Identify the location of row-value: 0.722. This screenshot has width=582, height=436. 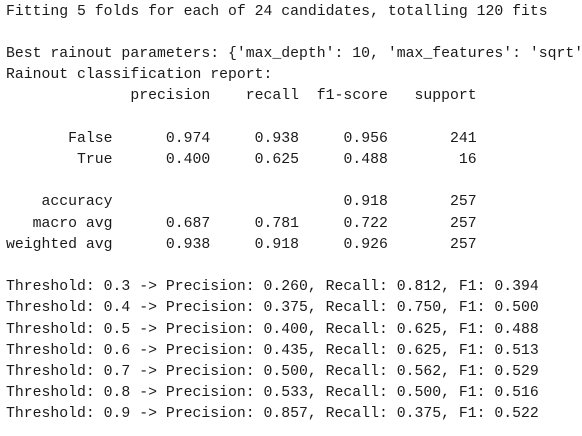
(365, 223).